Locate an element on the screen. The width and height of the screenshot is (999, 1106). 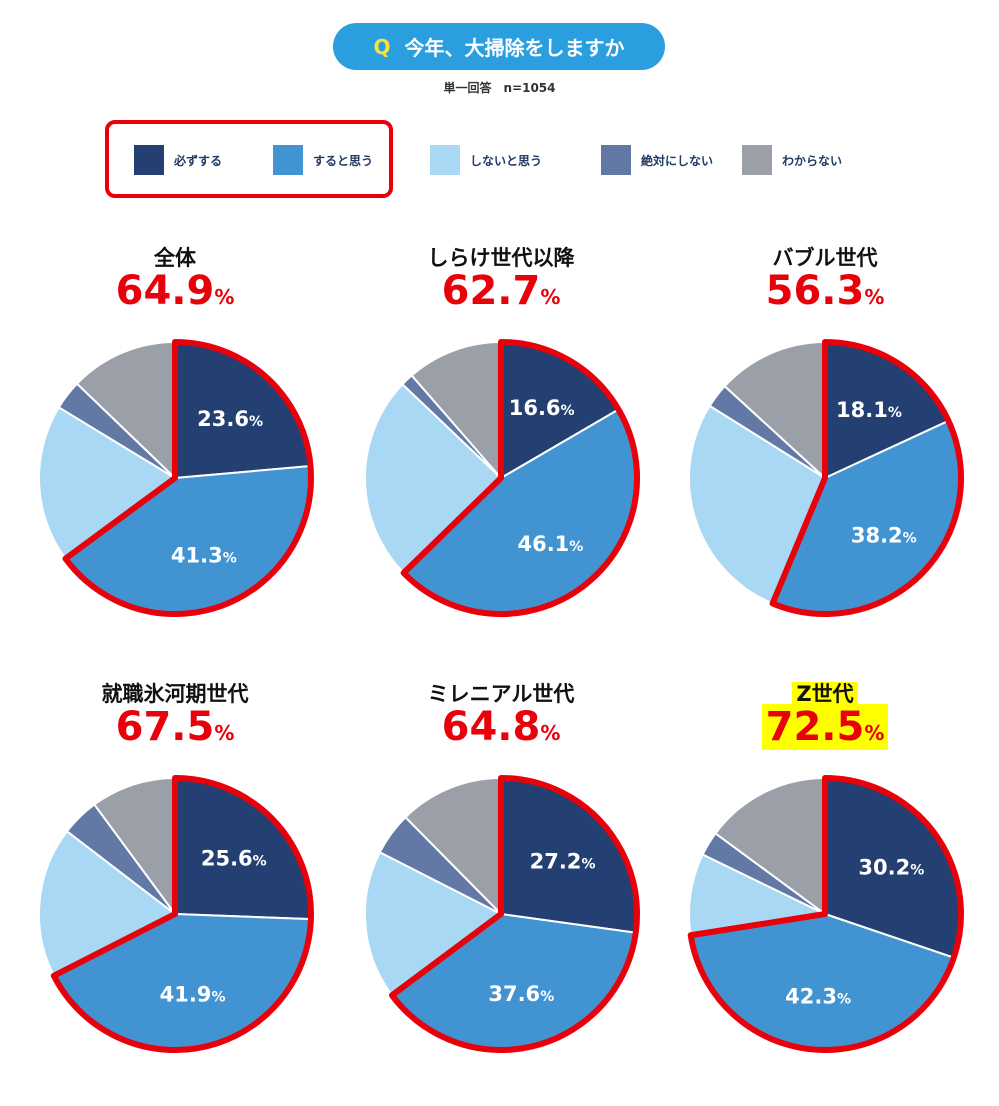
pie-chart: しらけ世代以降 62.7% 16.6% 46.1% is located at coordinates (501, 452).